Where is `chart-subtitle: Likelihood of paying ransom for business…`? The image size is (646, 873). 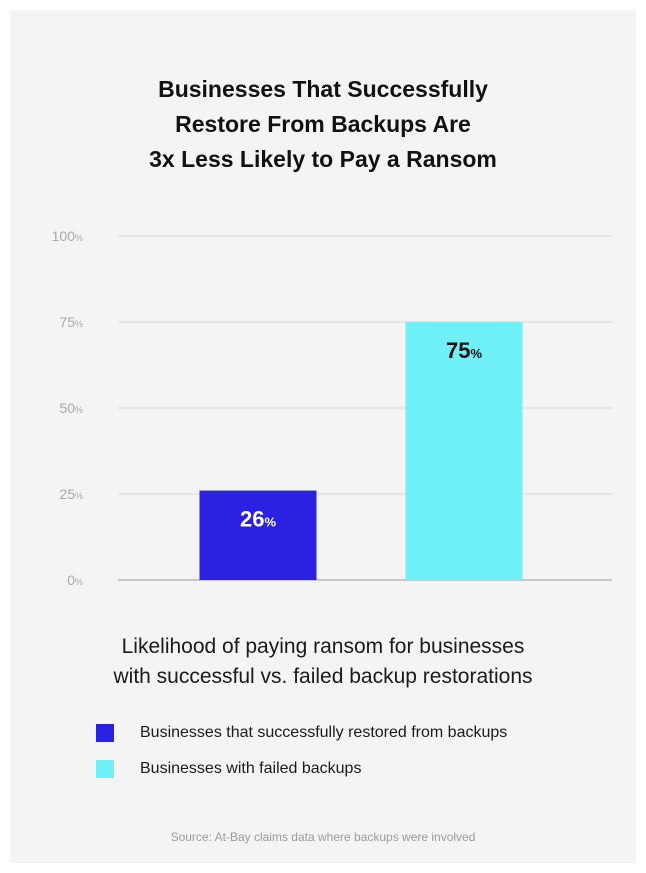
chart-subtitle: Likelihood of paying ransom for business… is located at coordinates (323, 662).